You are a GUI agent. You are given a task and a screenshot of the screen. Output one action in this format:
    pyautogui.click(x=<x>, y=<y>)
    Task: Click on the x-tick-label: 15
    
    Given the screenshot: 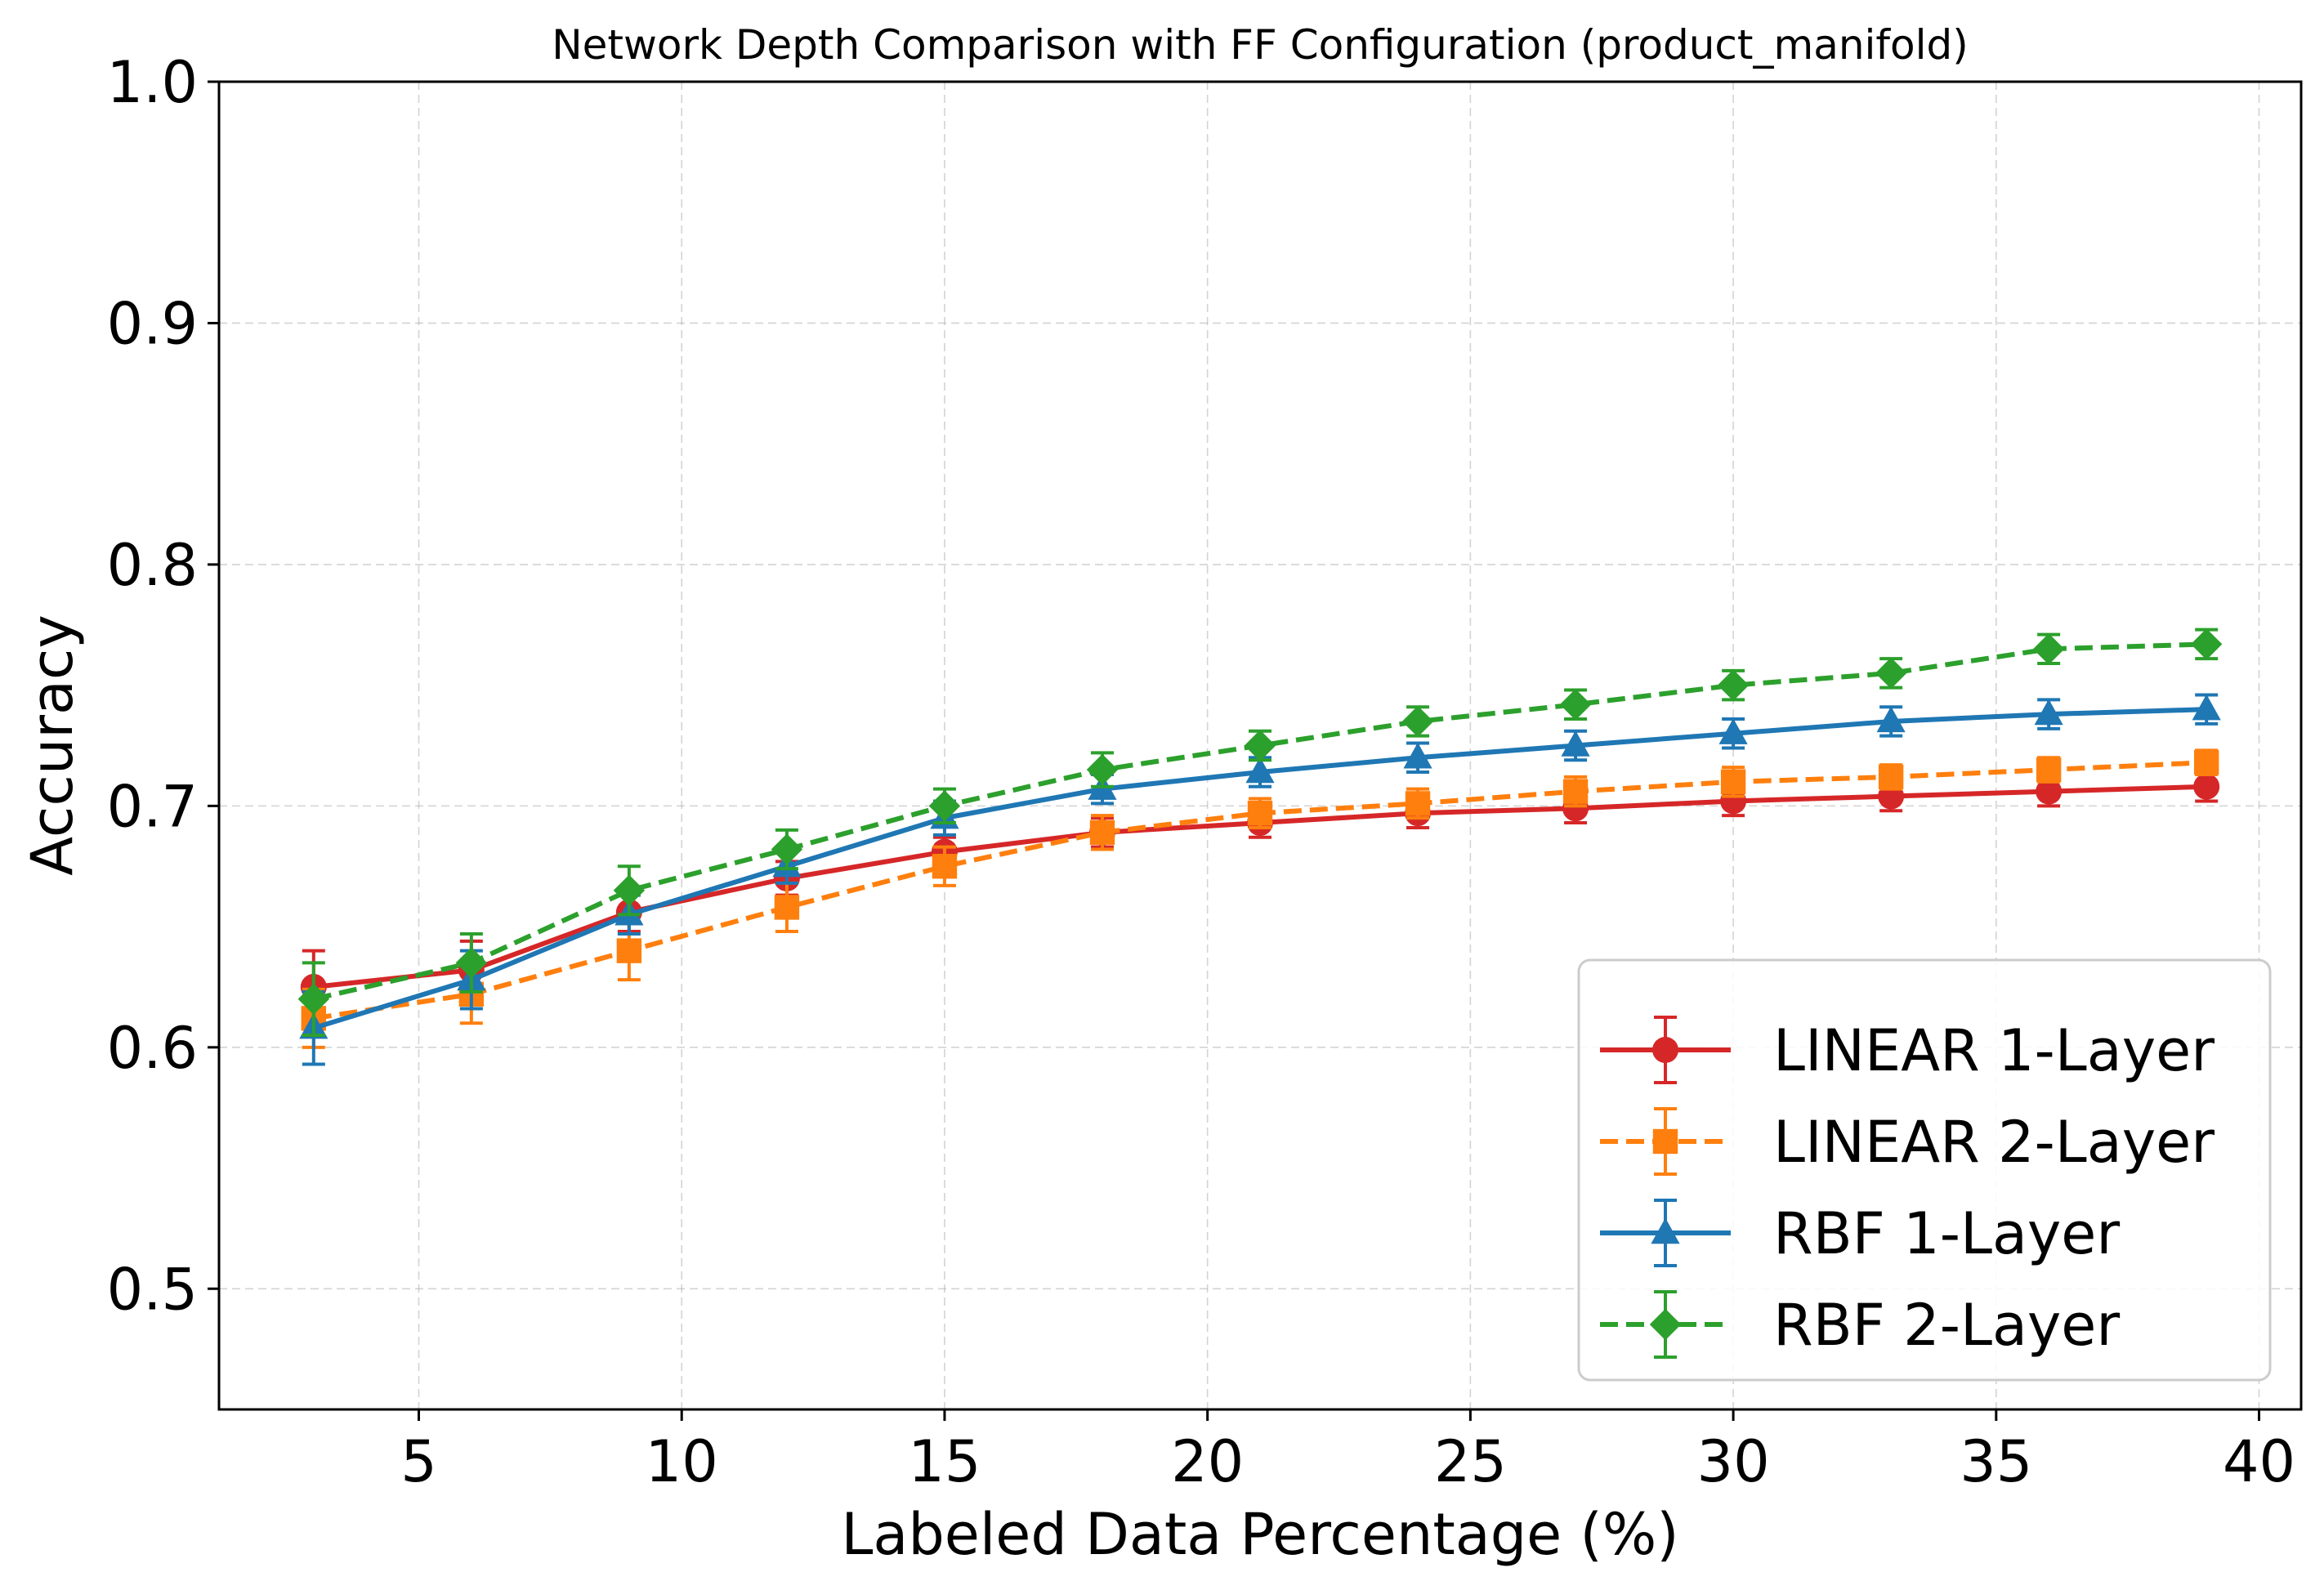 What is the action you would take?
    pyautogui.click(x=944, y=1461)
    